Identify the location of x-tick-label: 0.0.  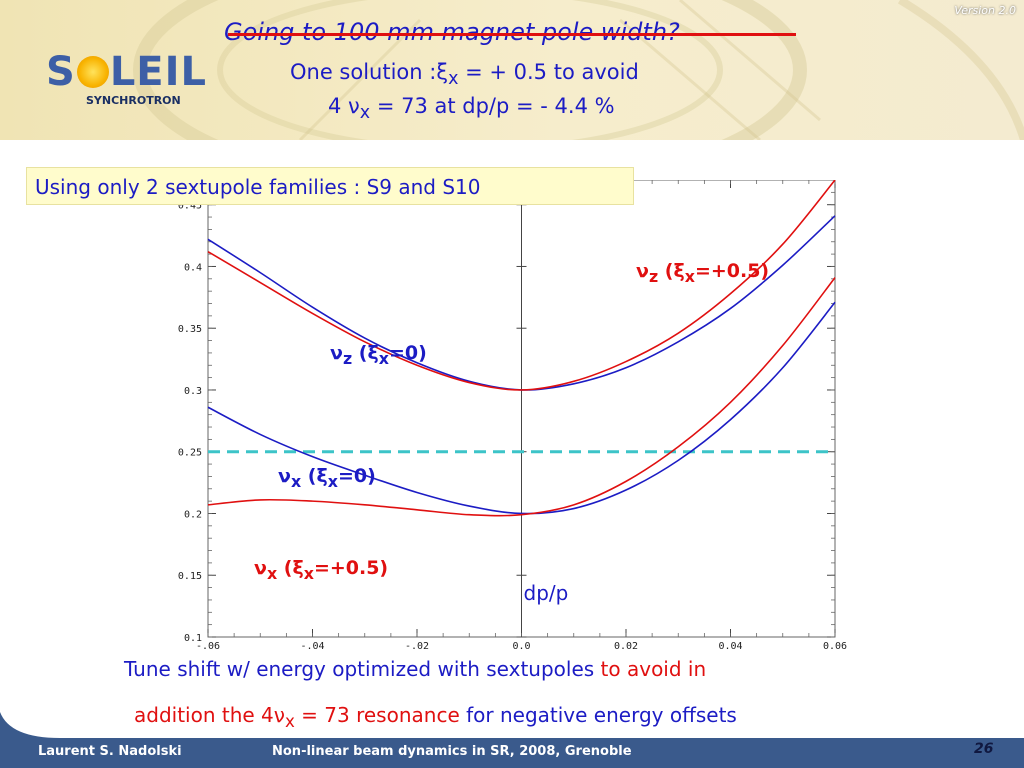
(521, 645).